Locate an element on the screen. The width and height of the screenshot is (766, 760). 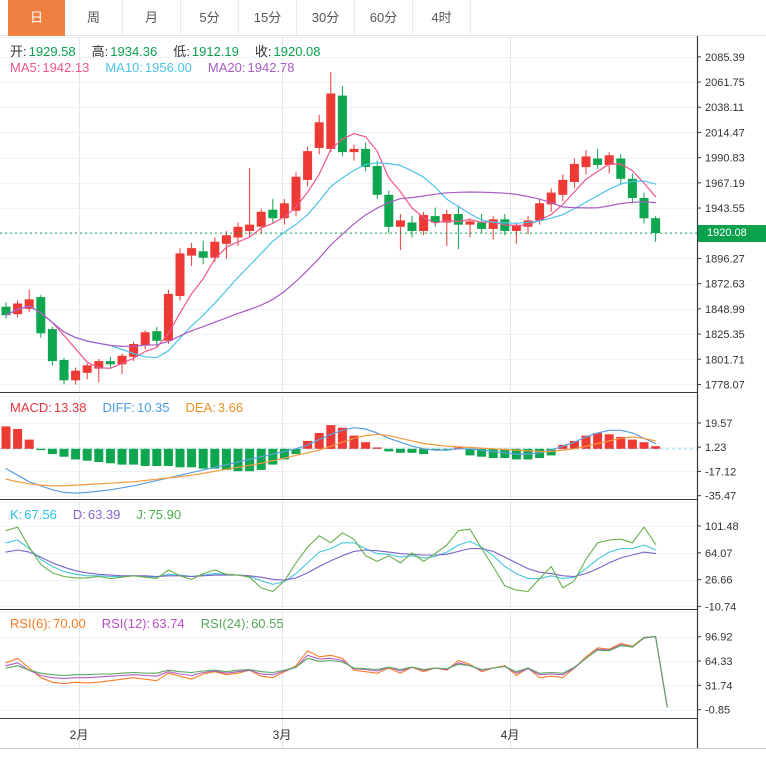
legend-item: RSI(12): 63.74 is located at coordinates (143, 623).